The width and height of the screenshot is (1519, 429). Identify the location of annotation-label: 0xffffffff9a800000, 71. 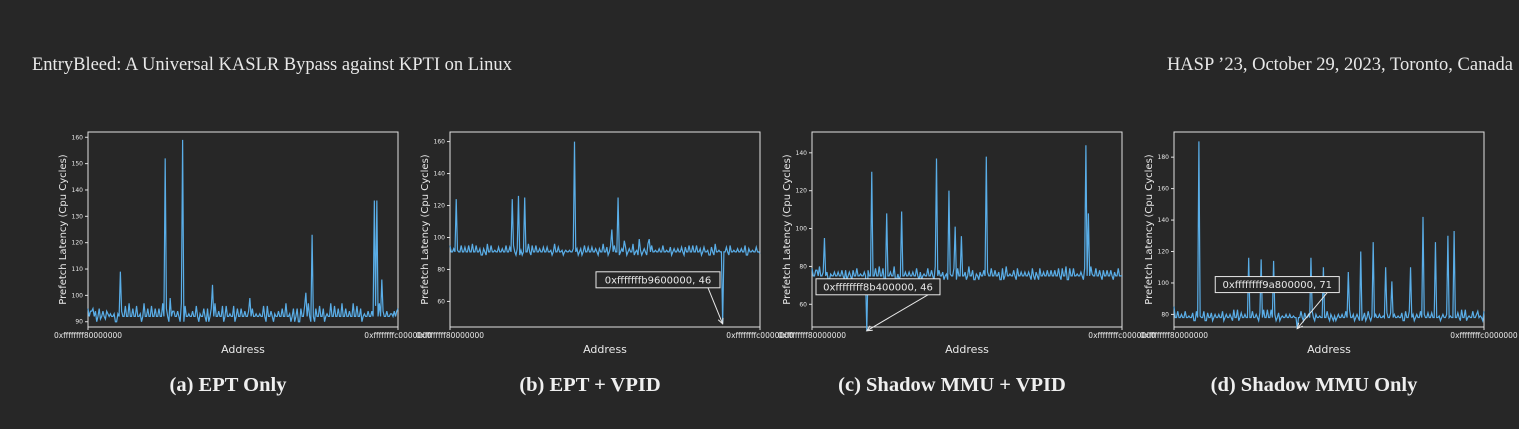
(1277, 285).